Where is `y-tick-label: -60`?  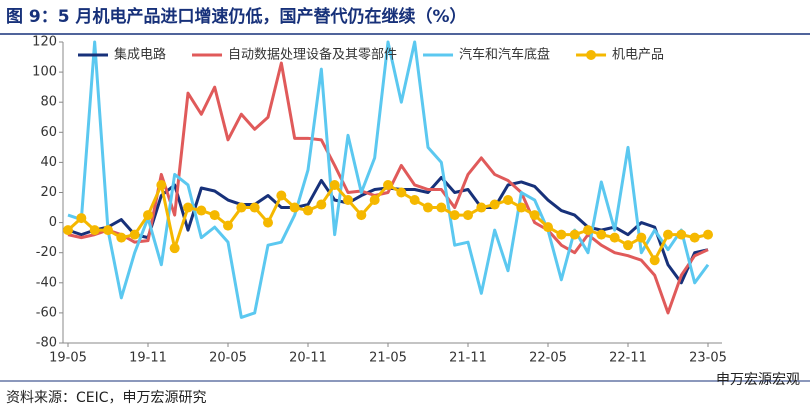
y-tick-label: -60 is located at coordinates (46, 312).